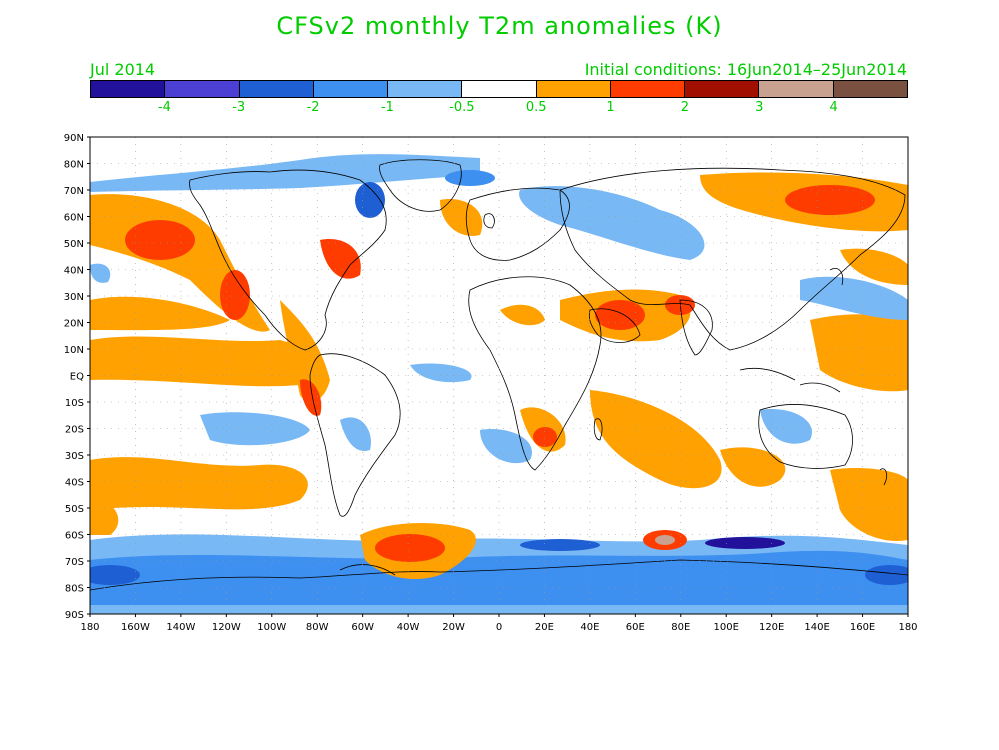  What do you see at coordinates (589, 627) in the screenshot?
I see `longitude-label: 40E` at bounding box center [589, 627].